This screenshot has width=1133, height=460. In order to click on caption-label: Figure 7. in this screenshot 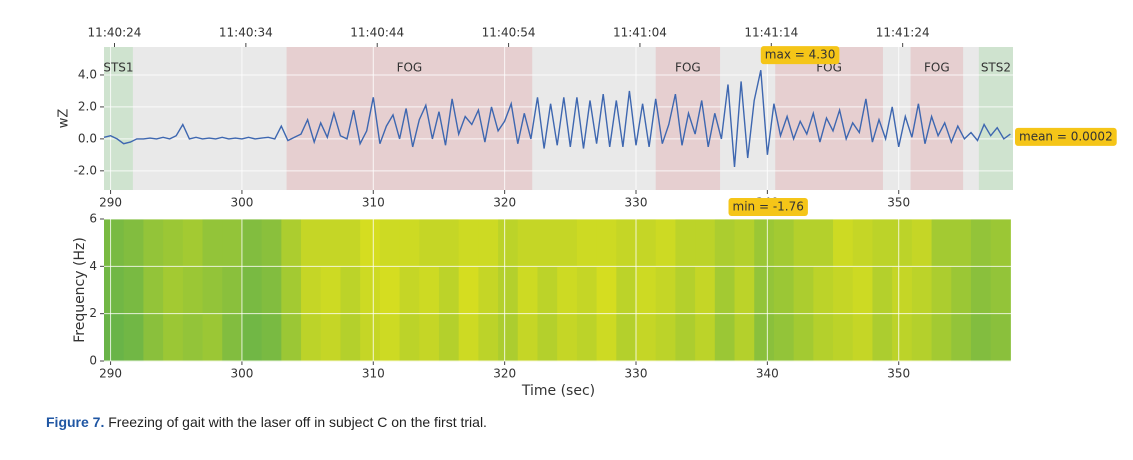, I will do `click(75, 422)`.